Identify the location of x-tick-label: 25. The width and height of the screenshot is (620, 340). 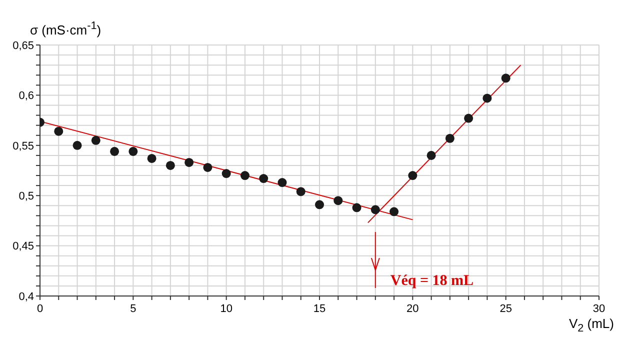
(506, 309).